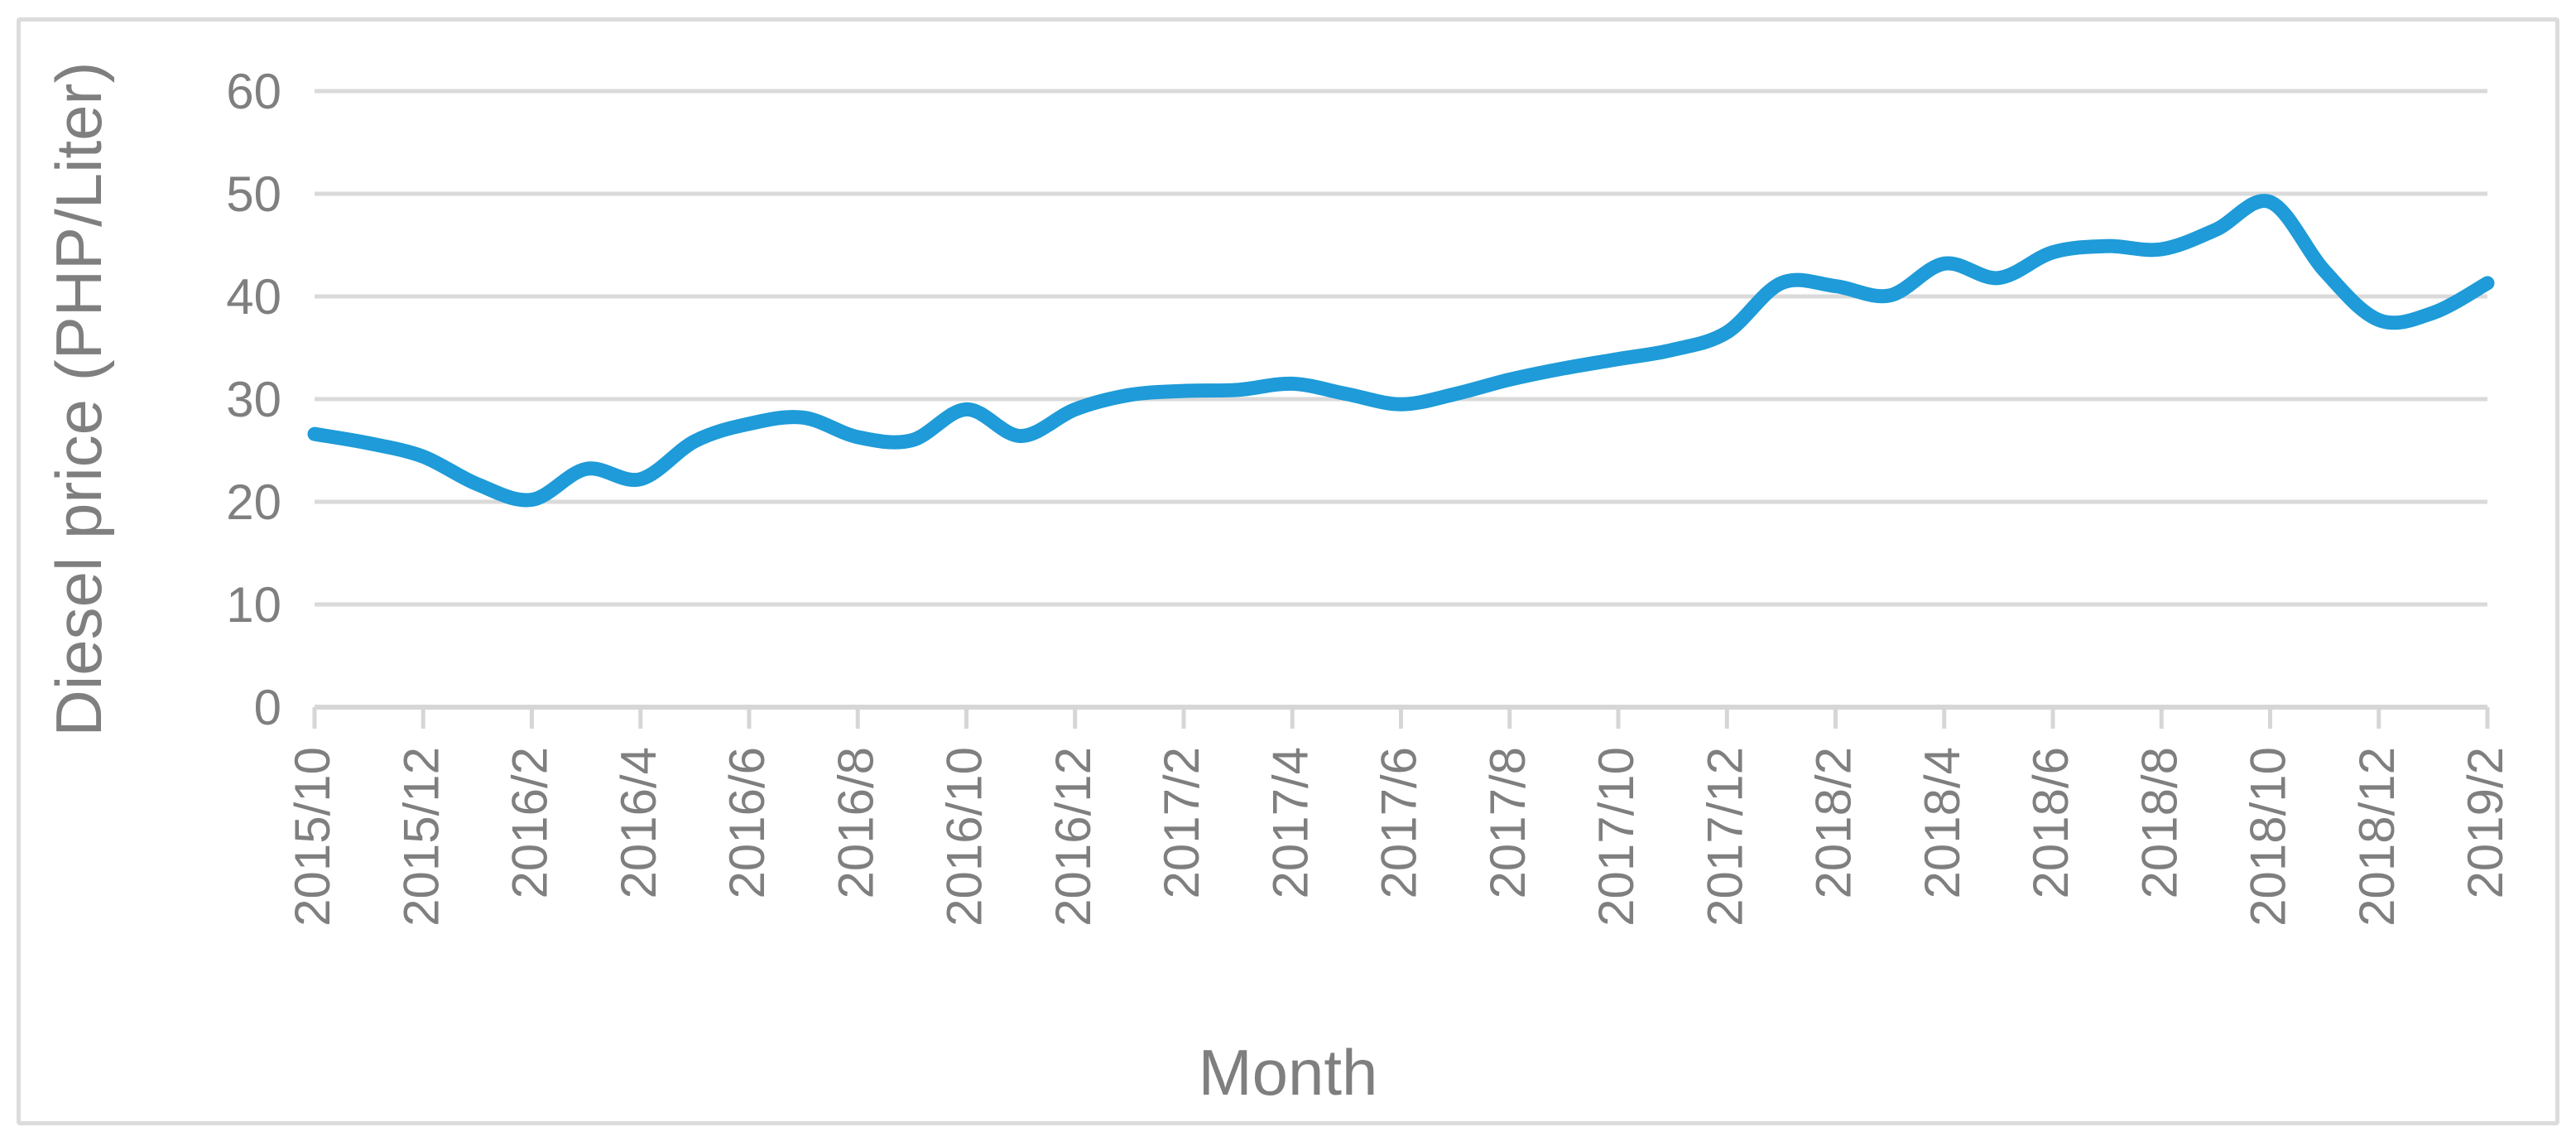  I want to click on x-tick-label-2018/8: 2018/8, so click(2159, 823).